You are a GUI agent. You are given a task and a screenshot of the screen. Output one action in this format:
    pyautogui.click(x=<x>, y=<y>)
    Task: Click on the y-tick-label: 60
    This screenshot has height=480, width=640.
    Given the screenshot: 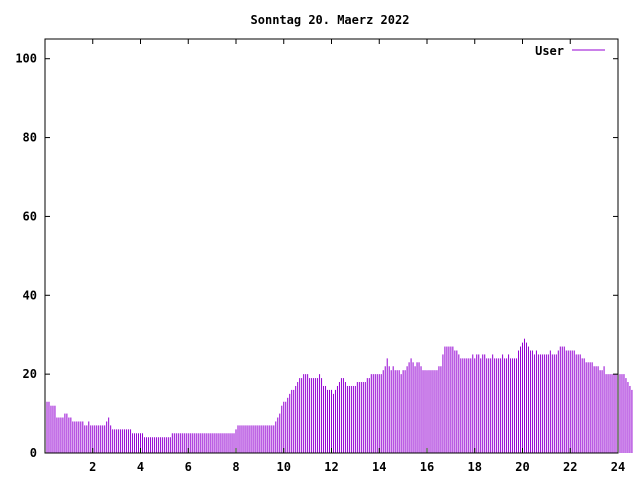 What is the action you would take?
    pyautogui.click(x=30, y=216)
    